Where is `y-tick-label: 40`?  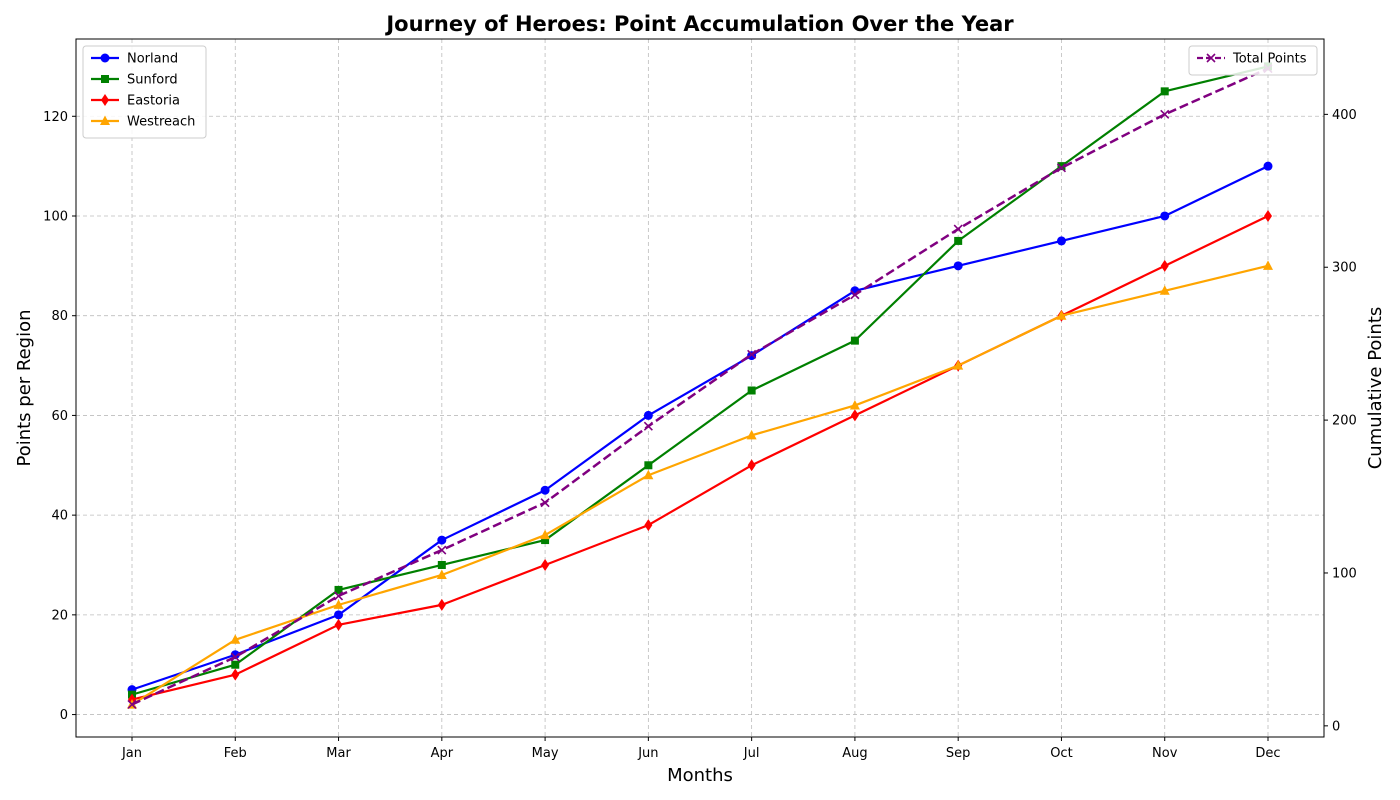 y-tick-label: 40 is located at coordinates (59, 516).